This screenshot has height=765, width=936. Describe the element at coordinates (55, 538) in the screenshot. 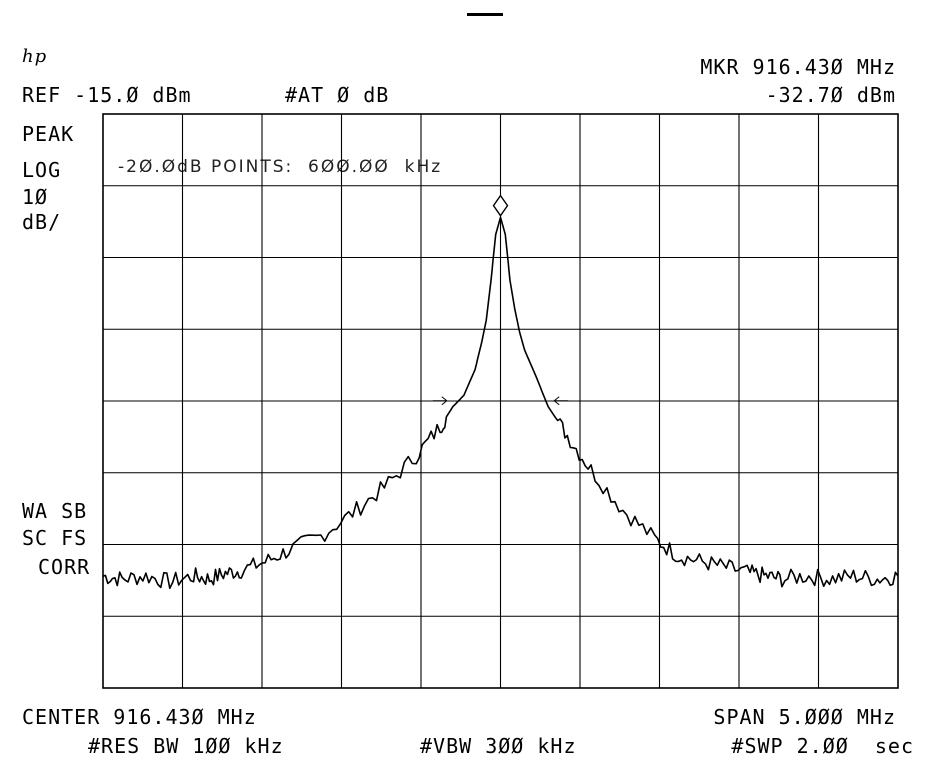

I see `status-flags-2: SC FS` at that location.